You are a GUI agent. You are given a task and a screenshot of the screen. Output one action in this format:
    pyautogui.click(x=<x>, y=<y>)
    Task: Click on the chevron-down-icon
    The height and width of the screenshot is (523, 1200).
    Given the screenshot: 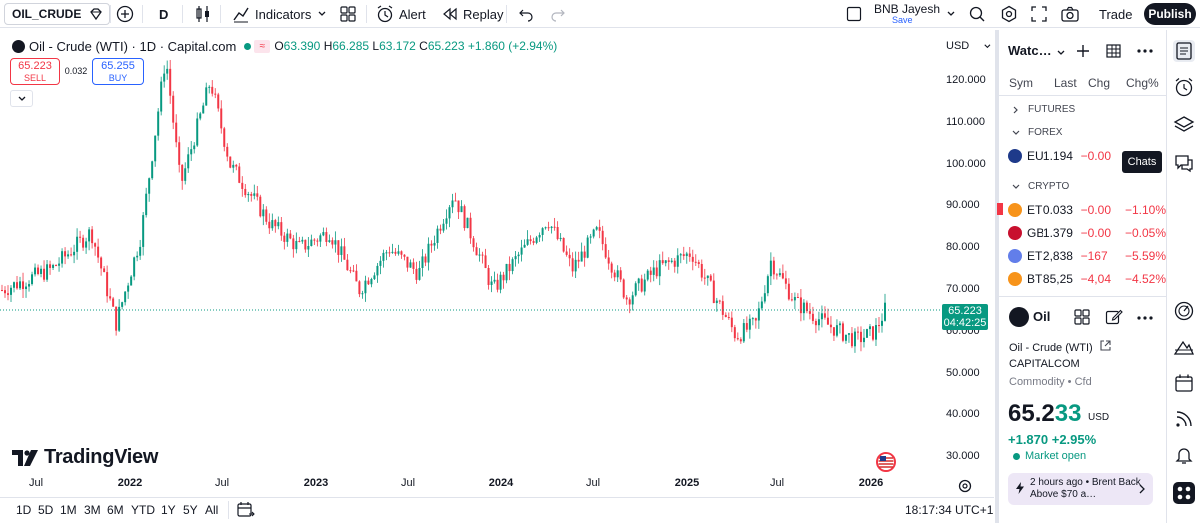 What is the action you would take?
    pyautogui.click(x=1061, y=54)
    